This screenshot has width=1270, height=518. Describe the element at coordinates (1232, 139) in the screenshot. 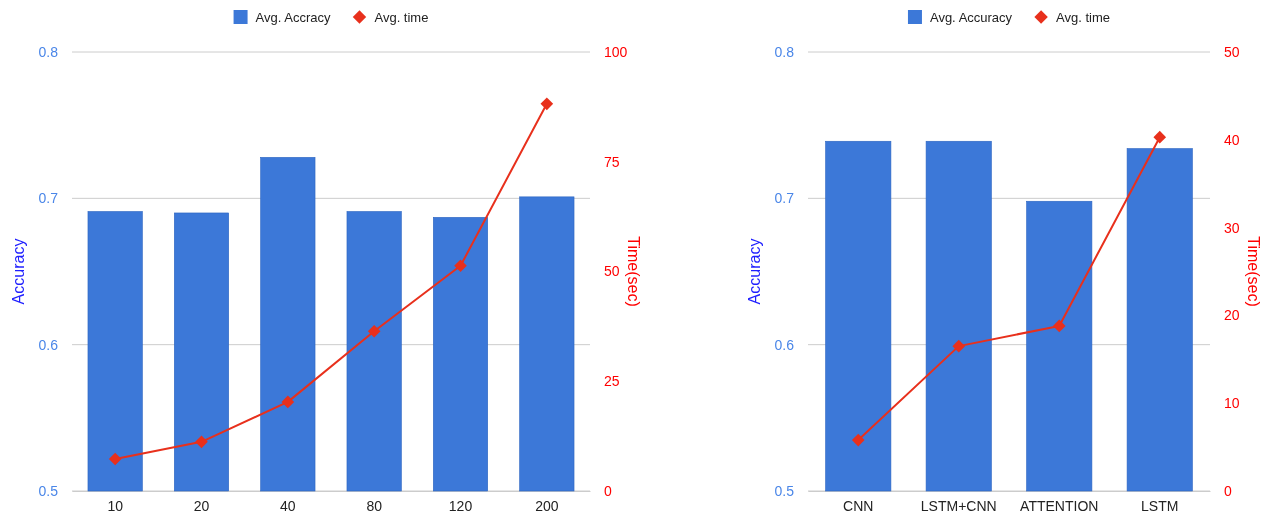

I see `y2-tick-label: 40` at that location.